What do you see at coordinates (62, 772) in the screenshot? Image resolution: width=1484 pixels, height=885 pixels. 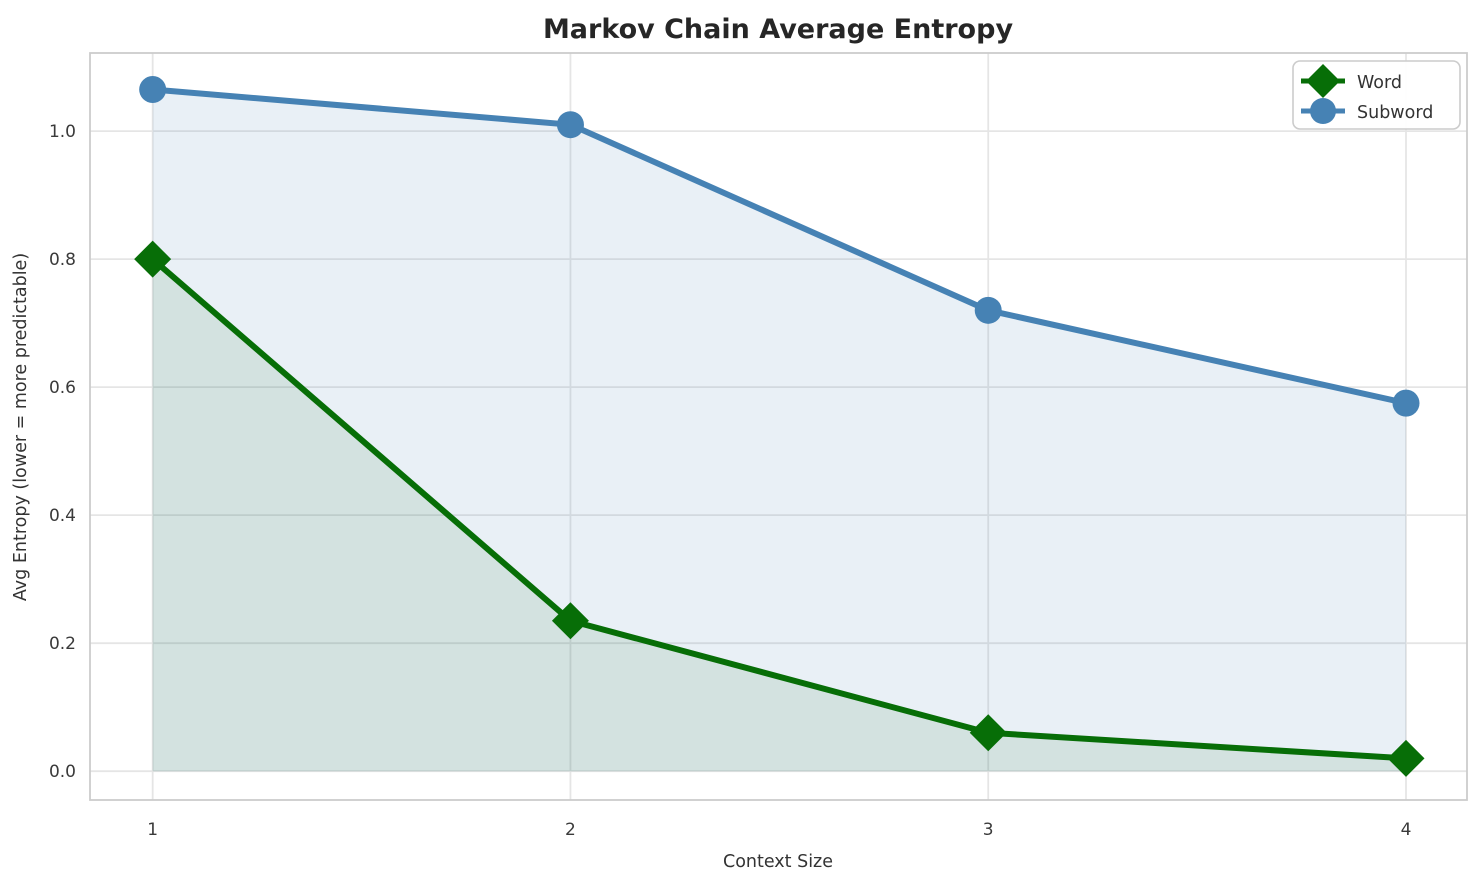 I see `y-tick-label: 0.0` at bounding box center [62, 772].